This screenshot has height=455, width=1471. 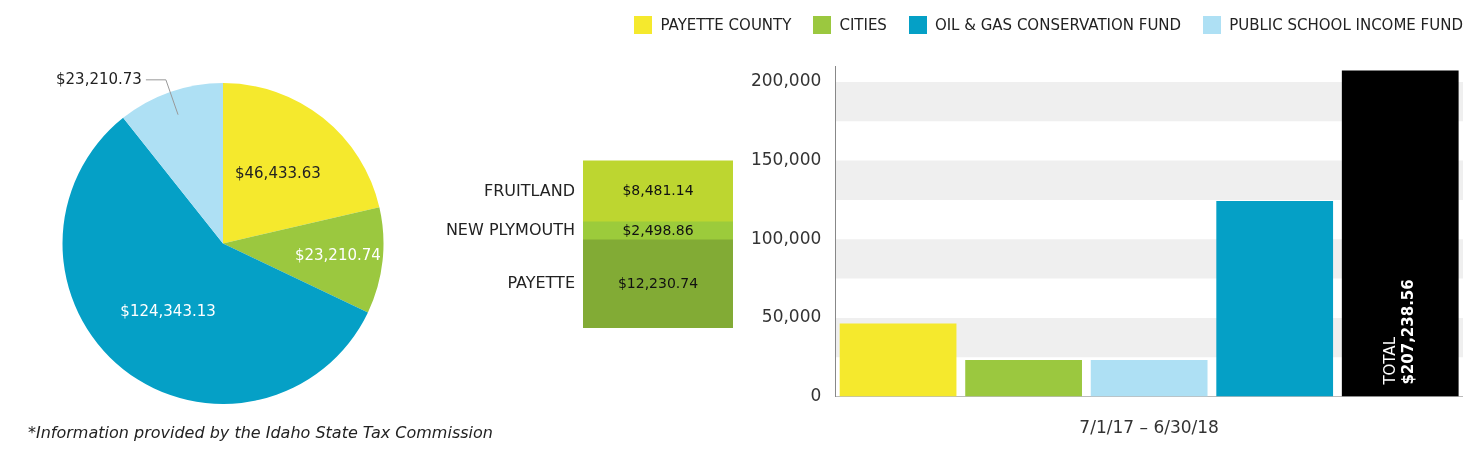 What do you see at coordinates (786, 159) in the screenshot?
I see `y-tick-label: 150,000` at bounding box center [786, 159].